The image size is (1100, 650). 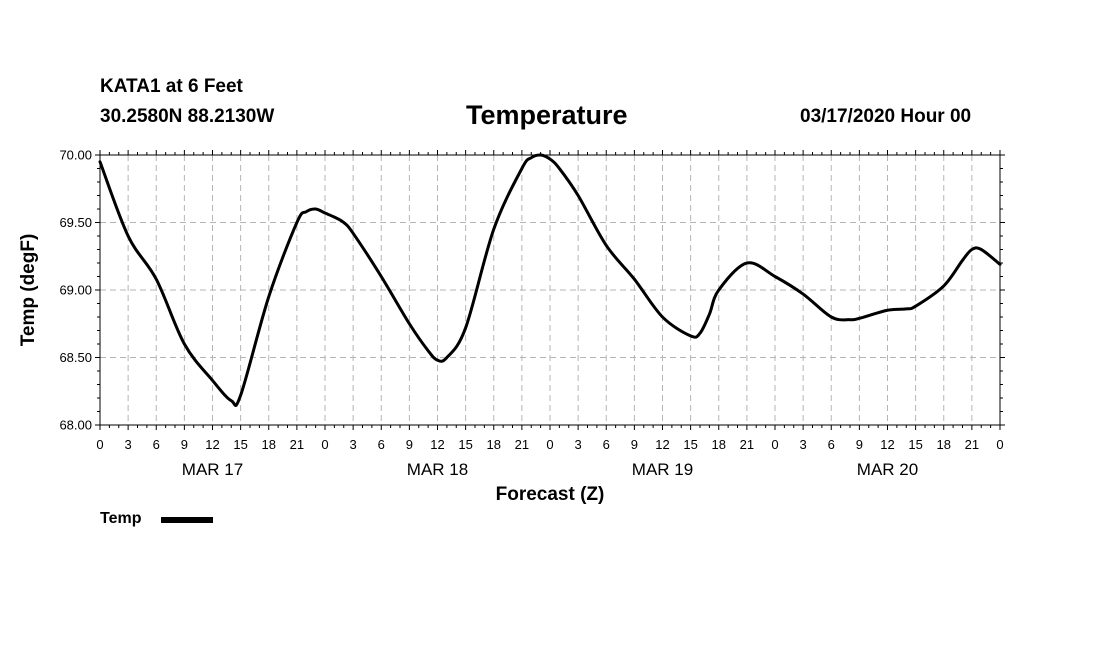 I want to click on station-coordinates: 30.2580N 88.2130W, so click(x=187, y=116).